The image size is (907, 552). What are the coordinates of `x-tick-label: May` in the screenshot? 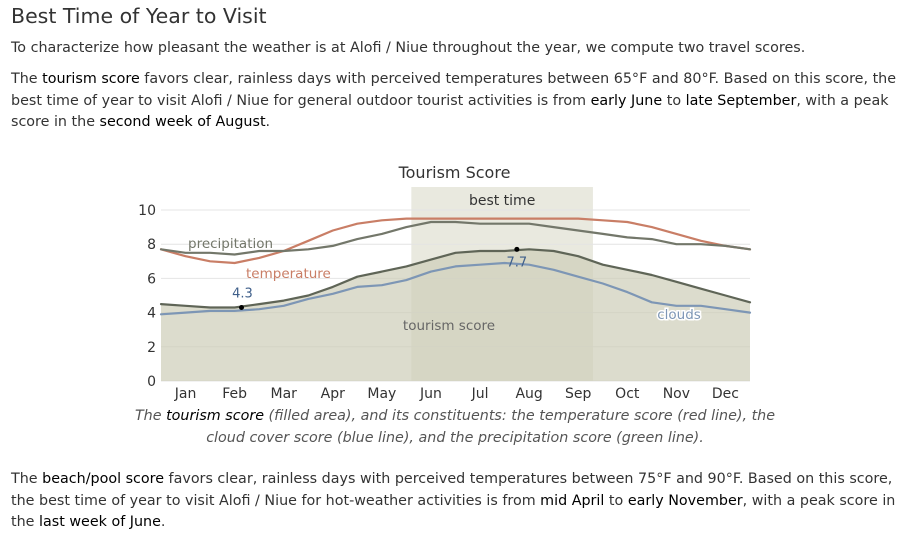 It's located at (381, 394).